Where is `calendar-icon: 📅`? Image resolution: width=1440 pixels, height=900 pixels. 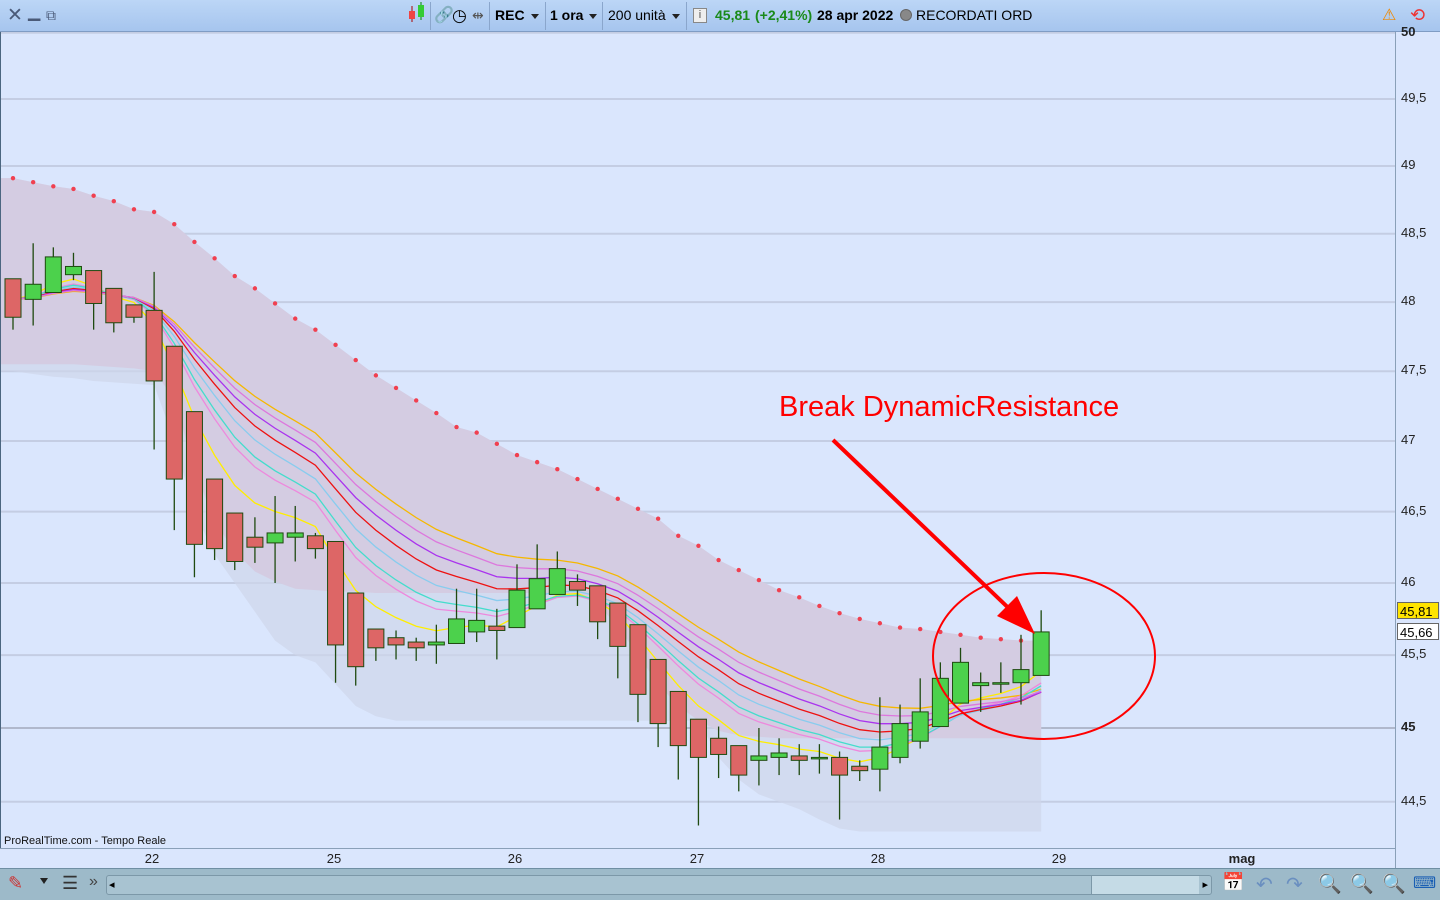 calendar-icon: 📅 is located at coordinates (1233, 882).